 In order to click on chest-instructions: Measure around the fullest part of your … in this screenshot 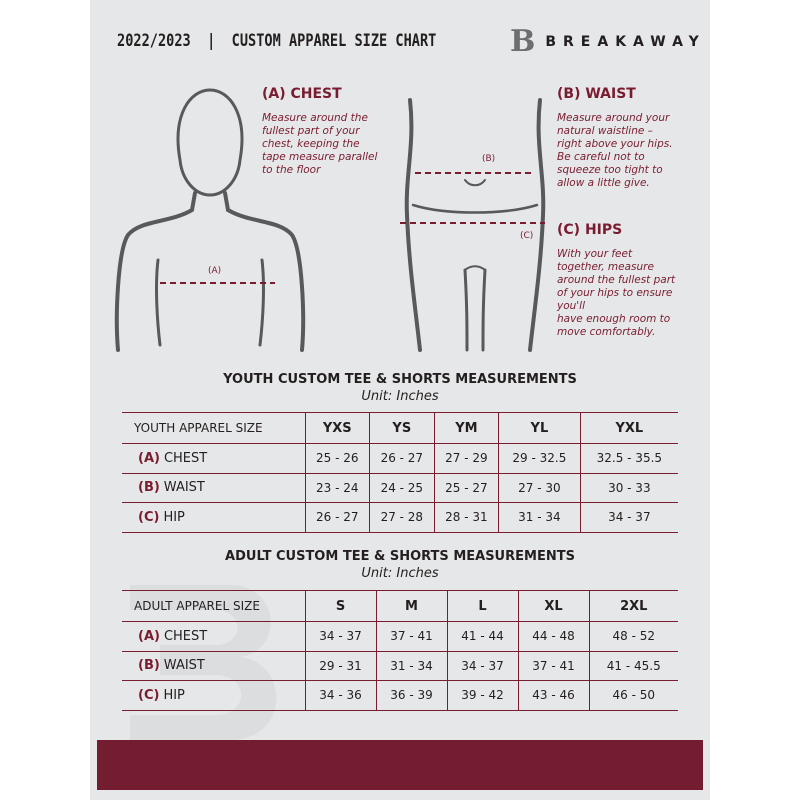, I will do `click(320, 144)`.